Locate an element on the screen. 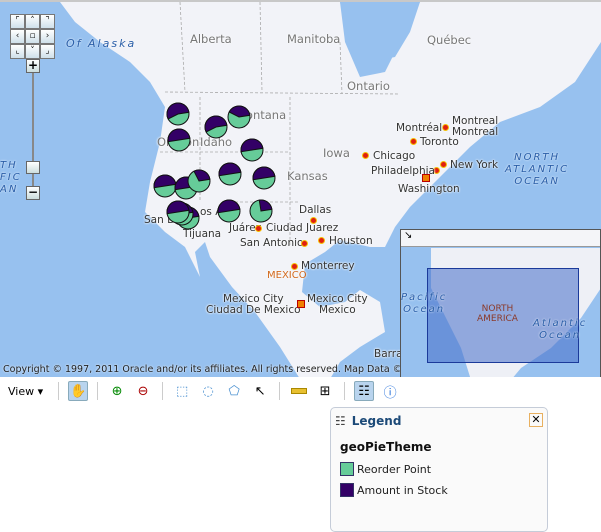  city-label: Juárez is located at coordinates (245, 228).